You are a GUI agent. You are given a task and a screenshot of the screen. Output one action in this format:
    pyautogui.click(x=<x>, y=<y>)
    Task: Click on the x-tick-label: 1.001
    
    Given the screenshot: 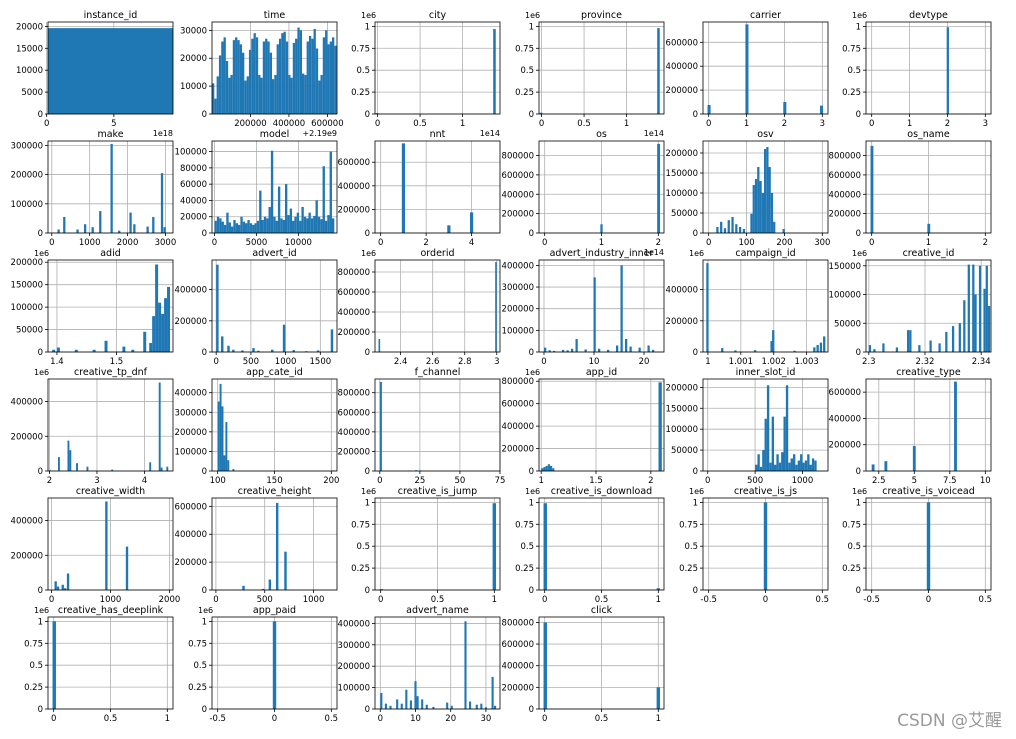 What is the action you would take?
    pyautogui.click(x=741, y=362)
    